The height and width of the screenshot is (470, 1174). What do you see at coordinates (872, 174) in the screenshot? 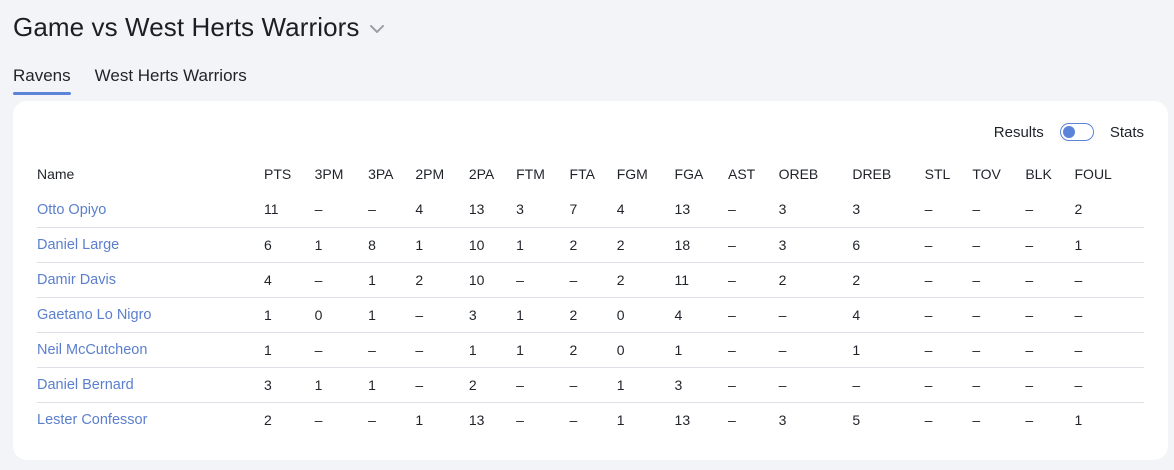
I see `column-header-dreb: DREB` at bounding box center [872, 174].